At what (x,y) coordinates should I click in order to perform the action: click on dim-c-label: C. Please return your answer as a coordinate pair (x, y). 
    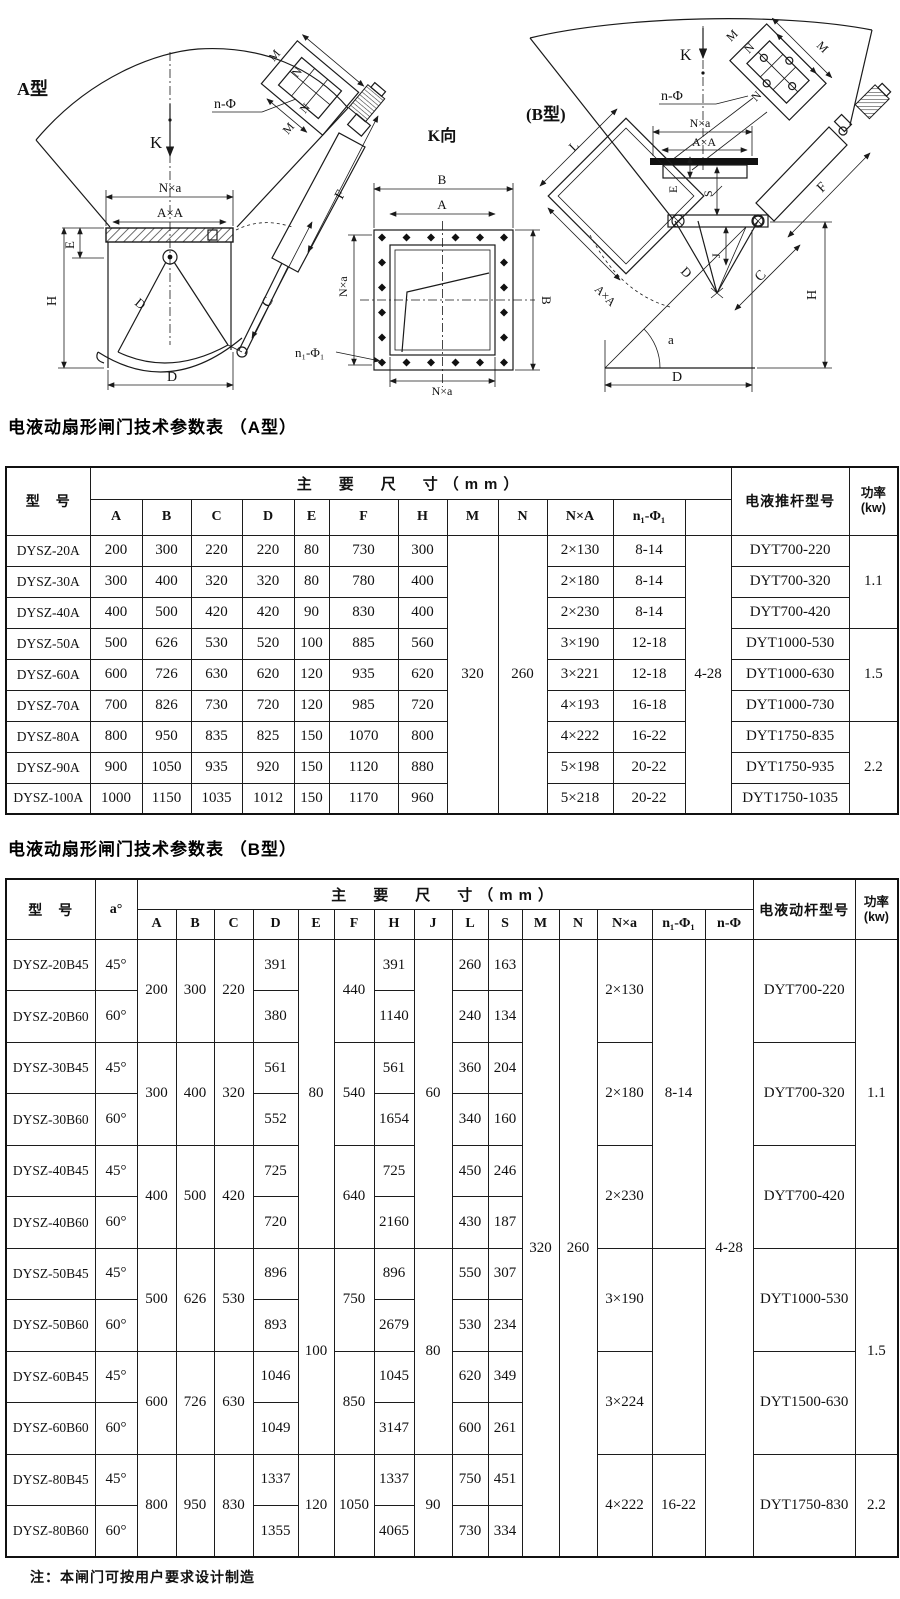
    Looking at the image, I should click on (760, 276).